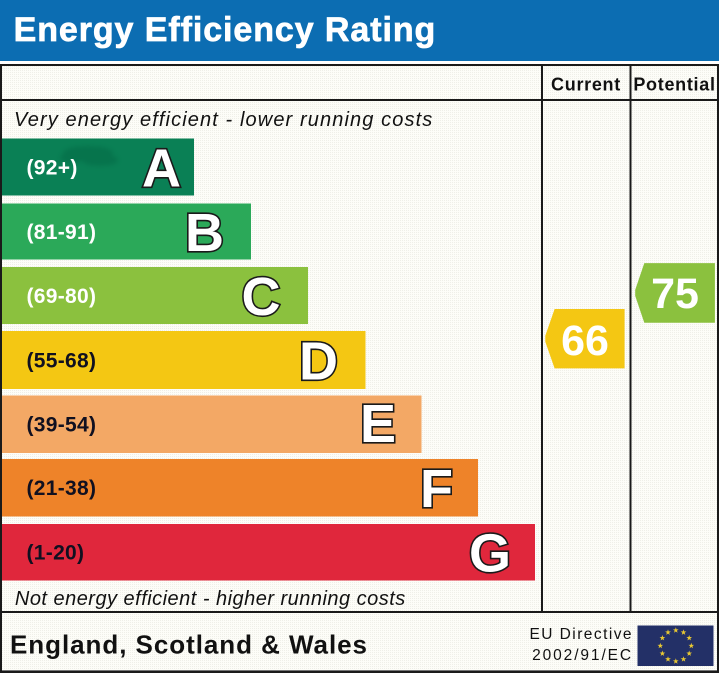 This screenshot has width=719, height=675. Describe the element at coordinates (378, 424) in the screenshot. I see `svg-text: E` at that location.